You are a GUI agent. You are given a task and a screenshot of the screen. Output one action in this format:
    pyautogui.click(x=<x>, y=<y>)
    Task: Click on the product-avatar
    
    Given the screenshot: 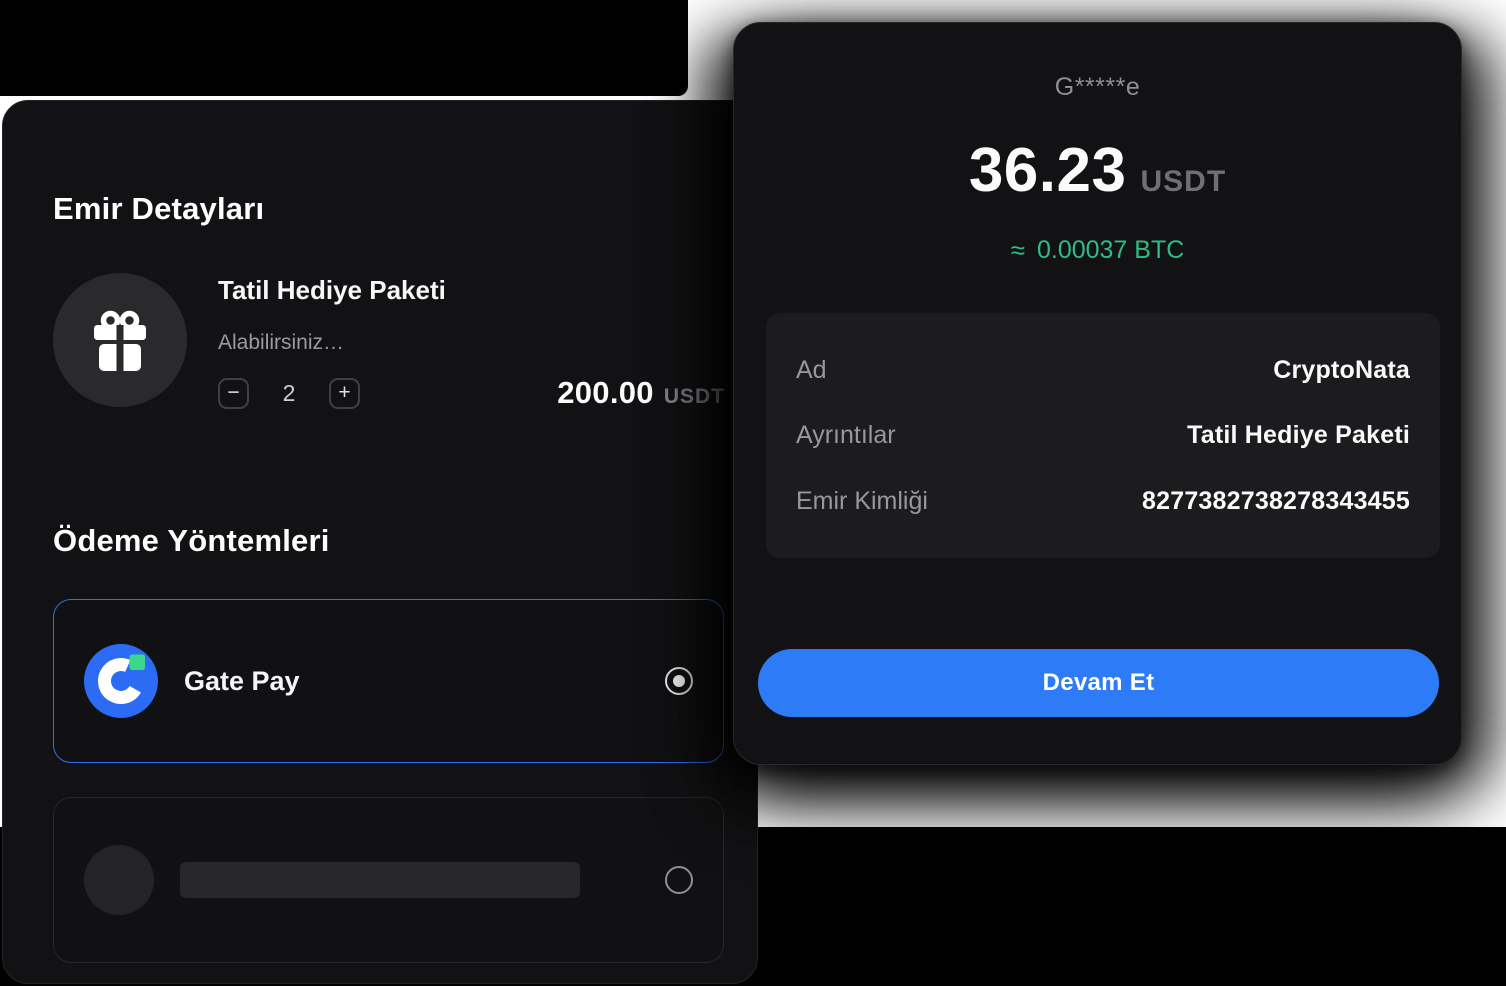 What is the action you would take?
    pyautogui.click(x=120, y=340)
    